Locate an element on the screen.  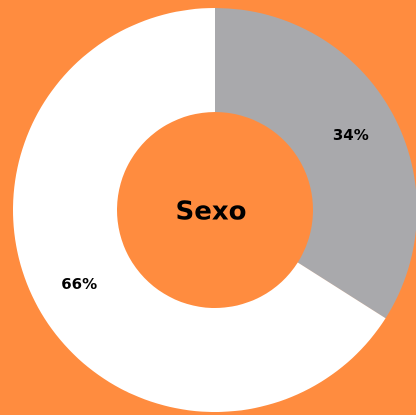
chart-title: Sexo is located at coordinates (211, 212).